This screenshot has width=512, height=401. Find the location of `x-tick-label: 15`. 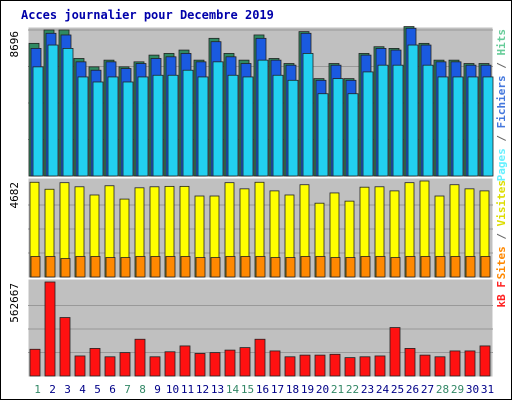

x-tick-label: 15 is located at coordinates (247, 389).